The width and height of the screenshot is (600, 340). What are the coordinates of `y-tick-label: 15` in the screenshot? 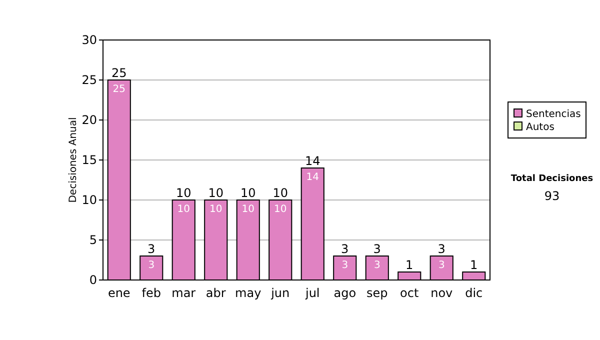 It's located at (89, 160).